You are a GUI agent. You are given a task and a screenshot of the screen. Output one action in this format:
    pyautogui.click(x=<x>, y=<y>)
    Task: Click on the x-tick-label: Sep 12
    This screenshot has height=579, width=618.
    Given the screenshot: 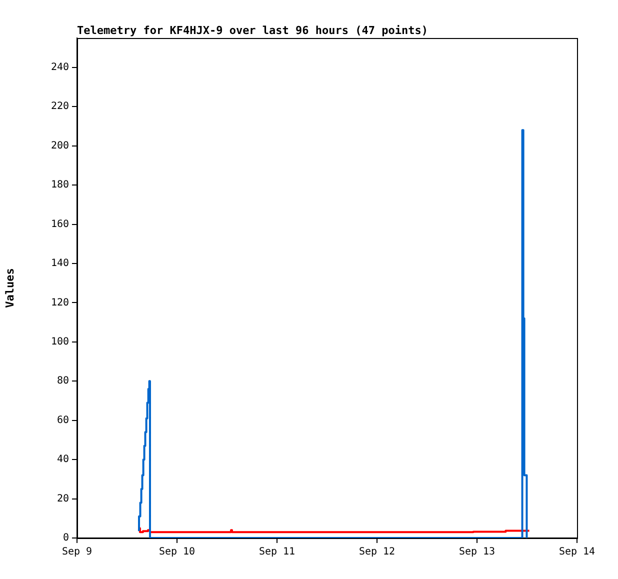 What is the action you would take?
    pyautogui.click(x=377, y=552)
    